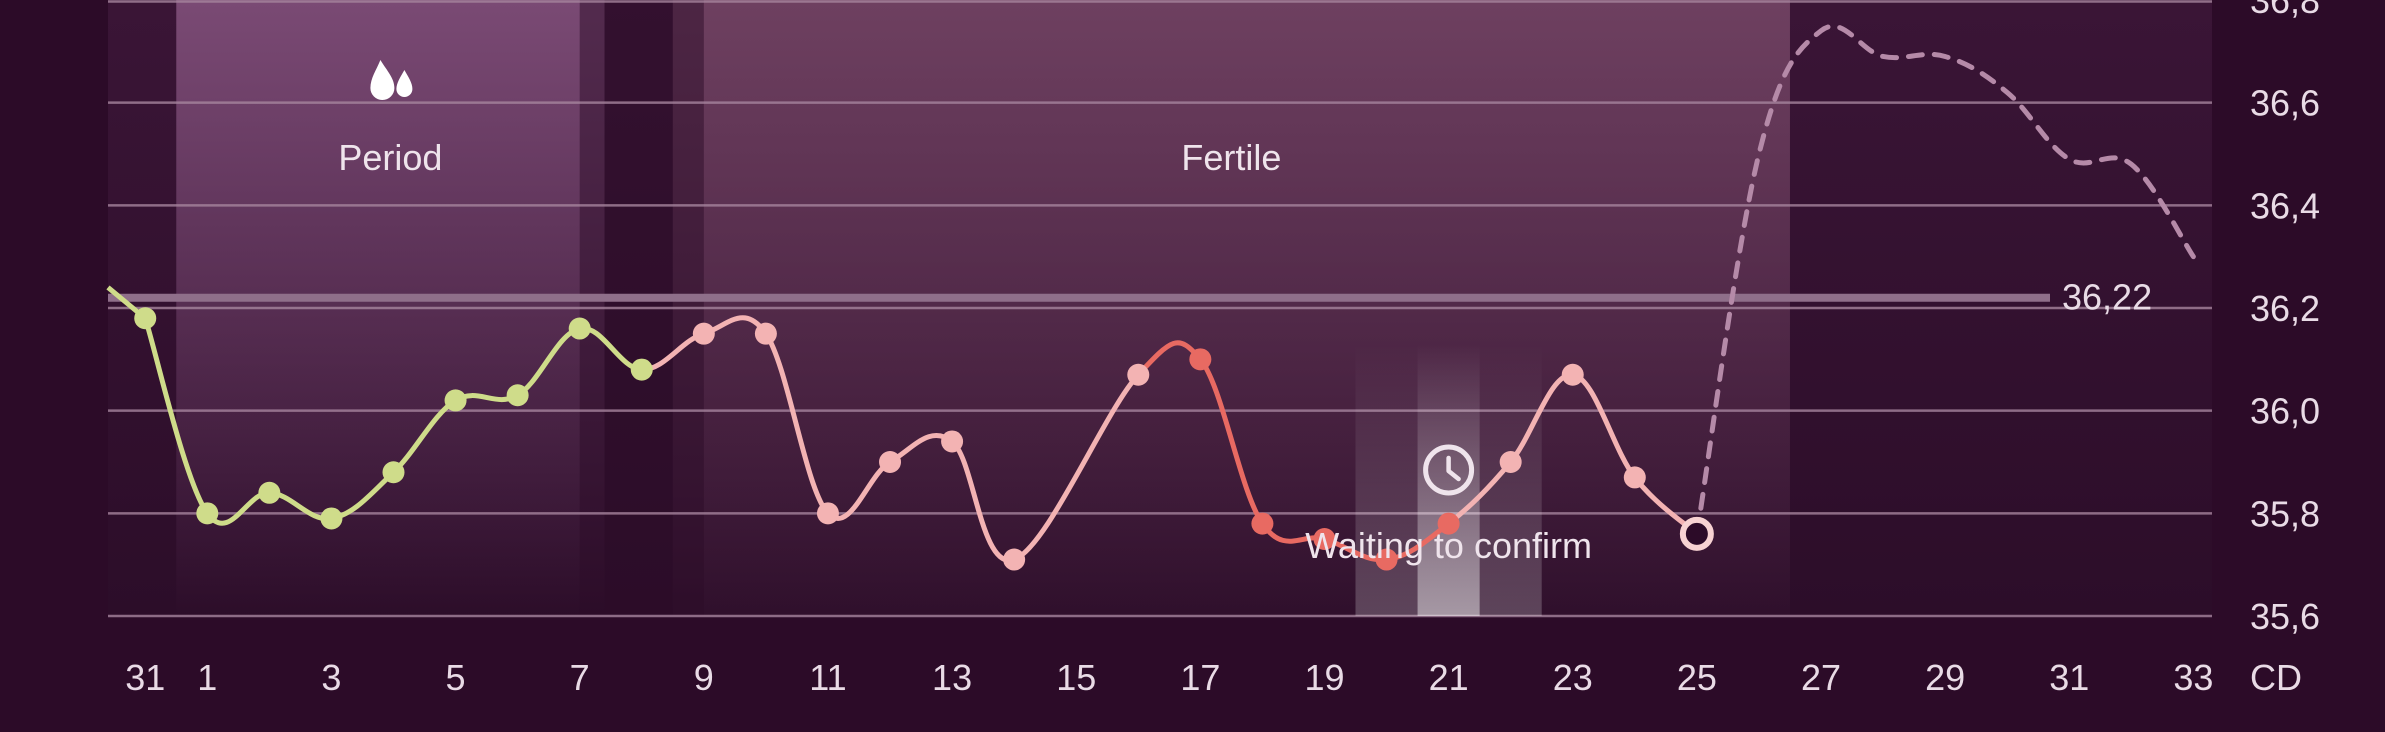 This screenshot has width=2385, height=732. I want to click on reference-line-layer: 36,22, so click(1130, 297).